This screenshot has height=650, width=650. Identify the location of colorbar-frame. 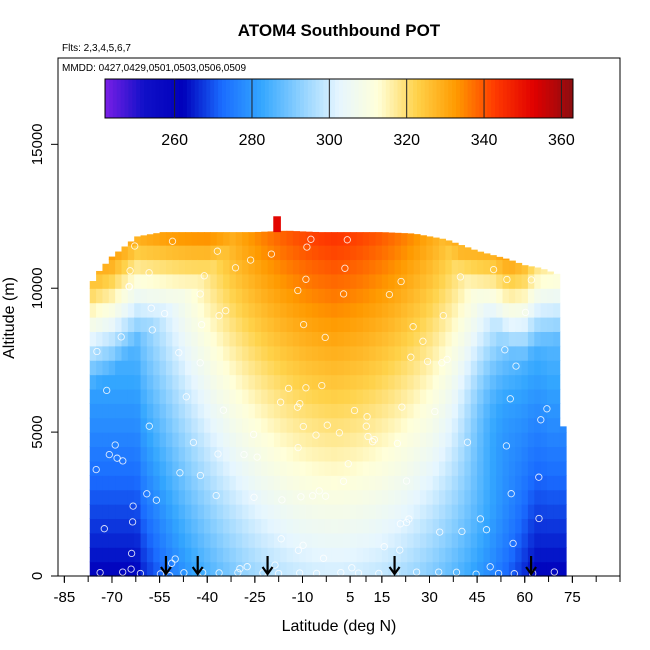
(339, 98).